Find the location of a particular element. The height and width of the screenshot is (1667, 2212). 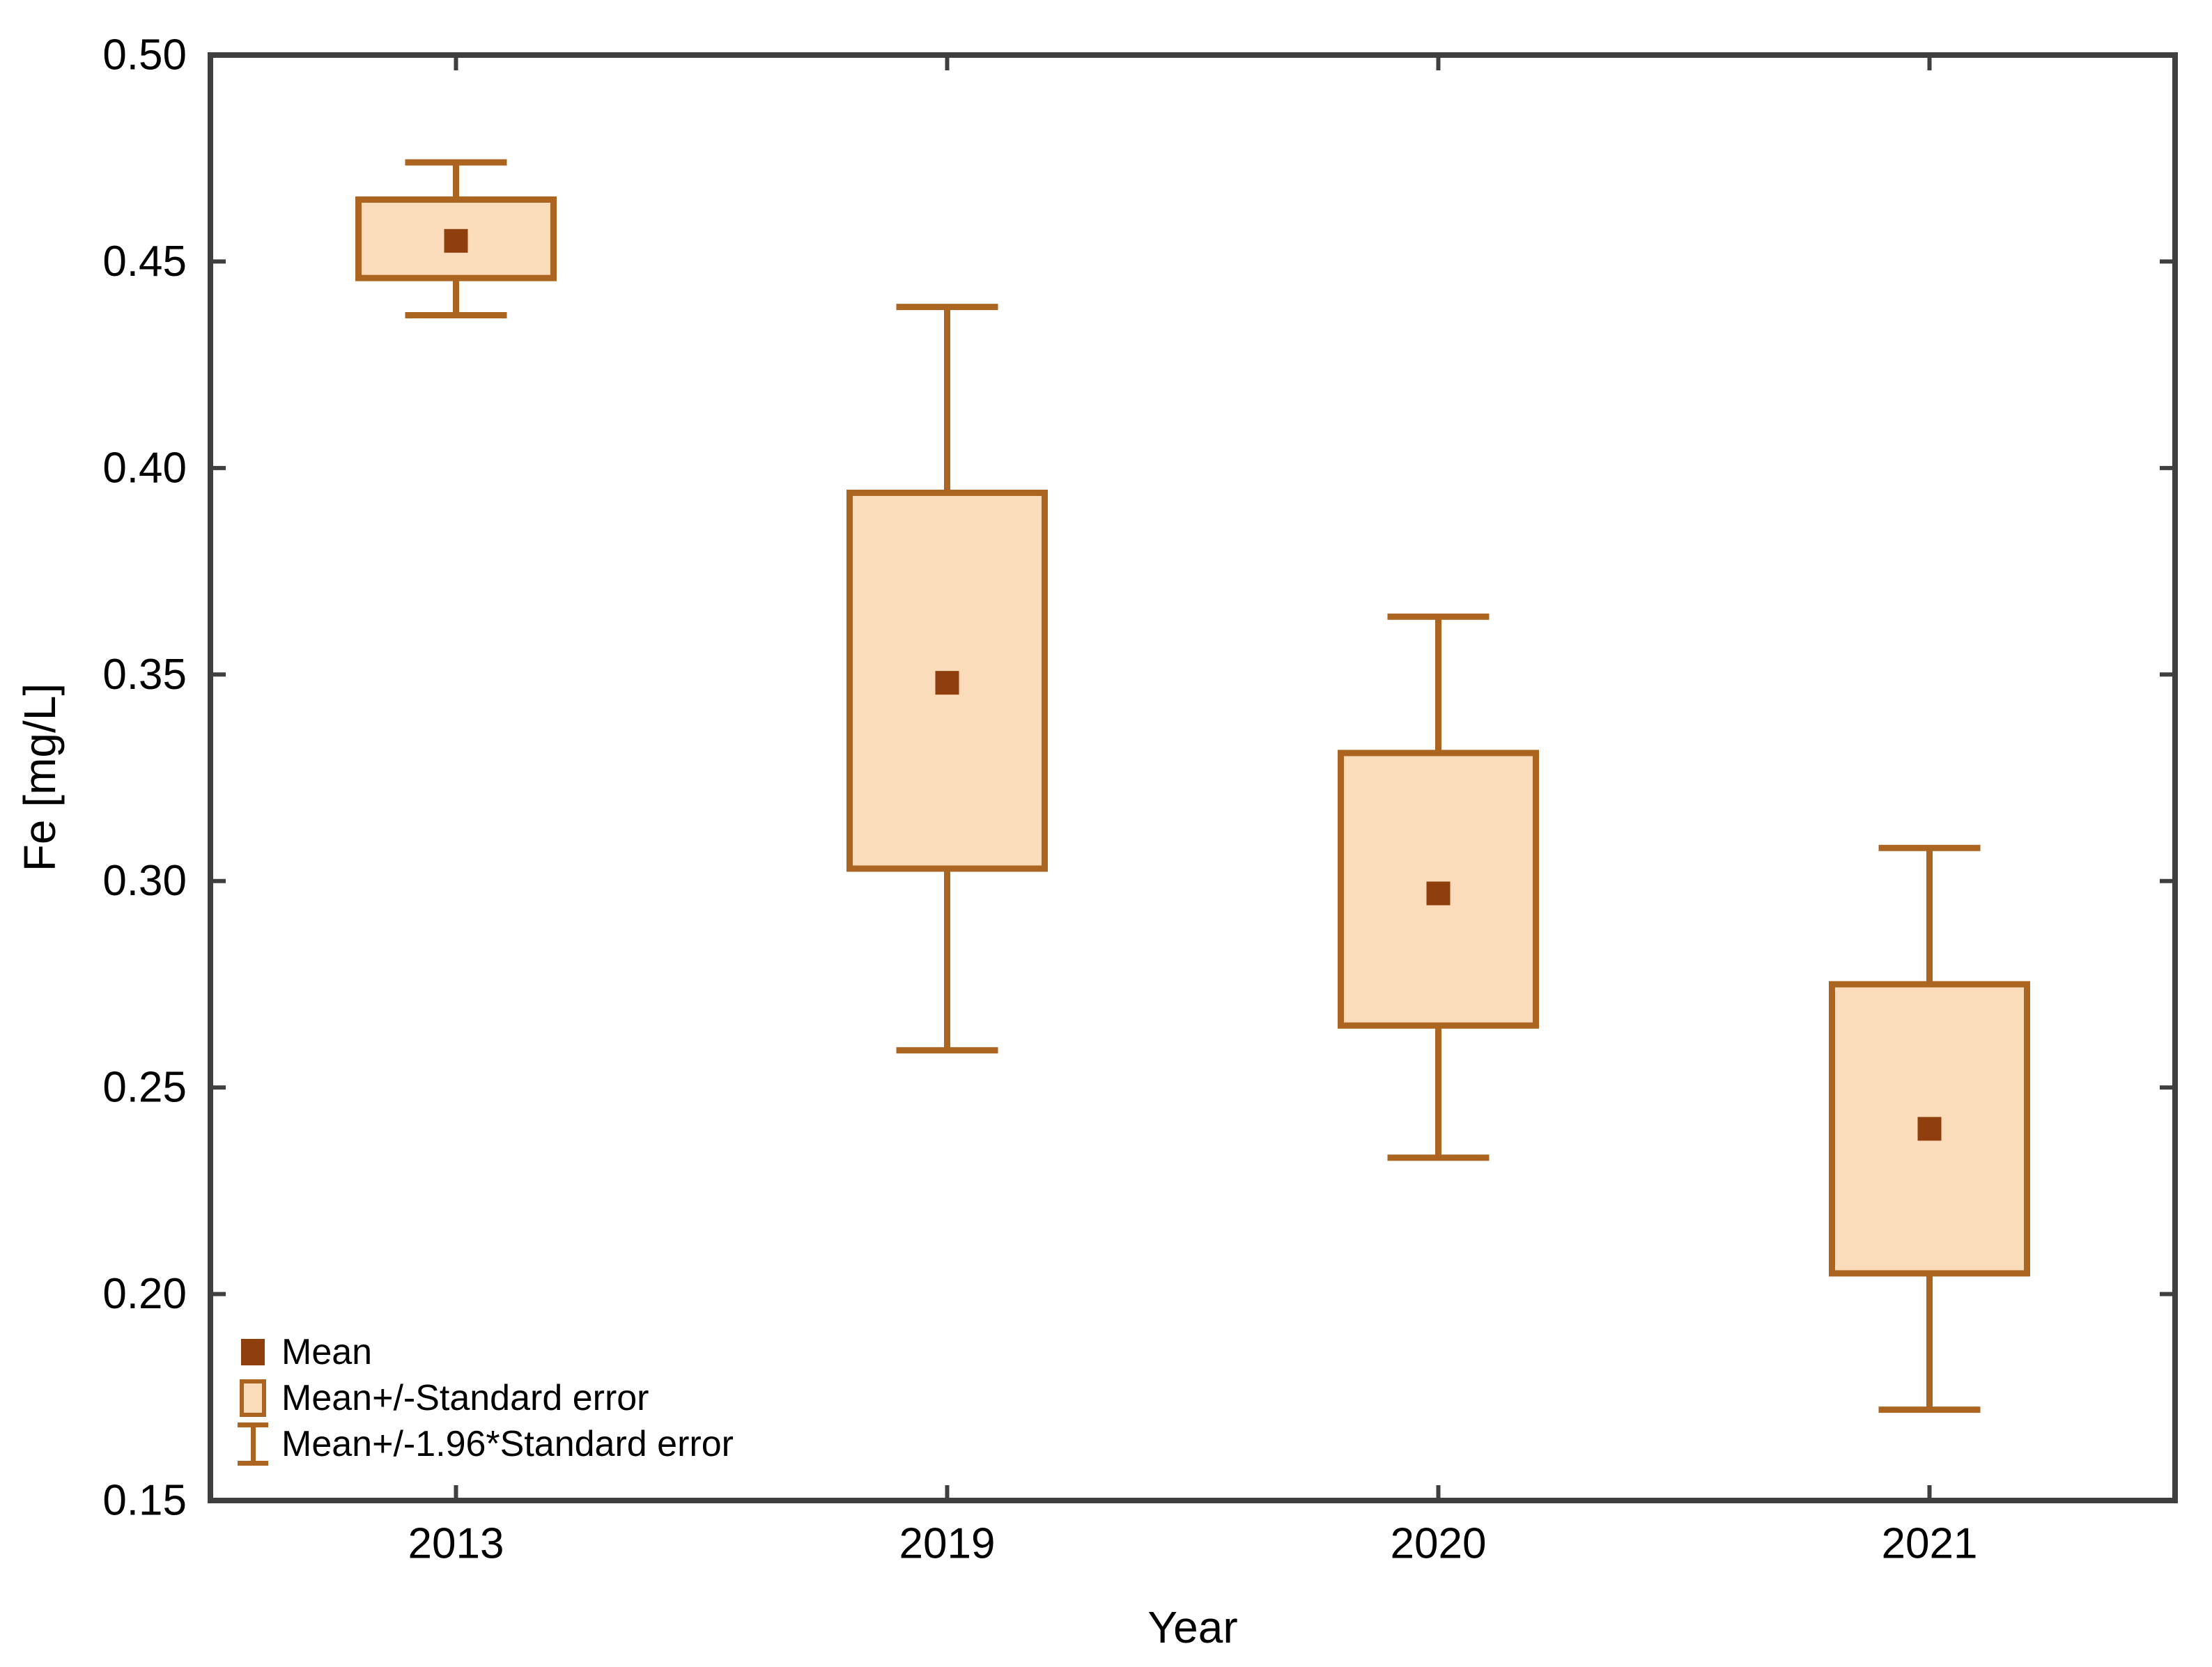

legend-row-whisker: Mean+/-1.96*Standard error is located at coordinates (484, 1444).